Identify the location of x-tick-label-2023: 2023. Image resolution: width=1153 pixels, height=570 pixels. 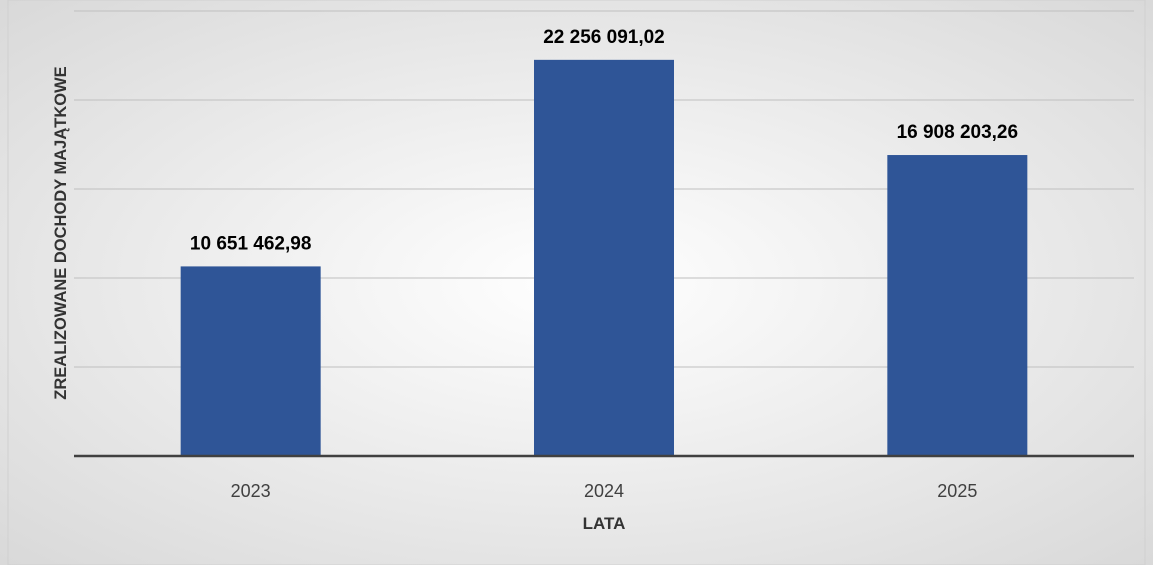
(251, 491).